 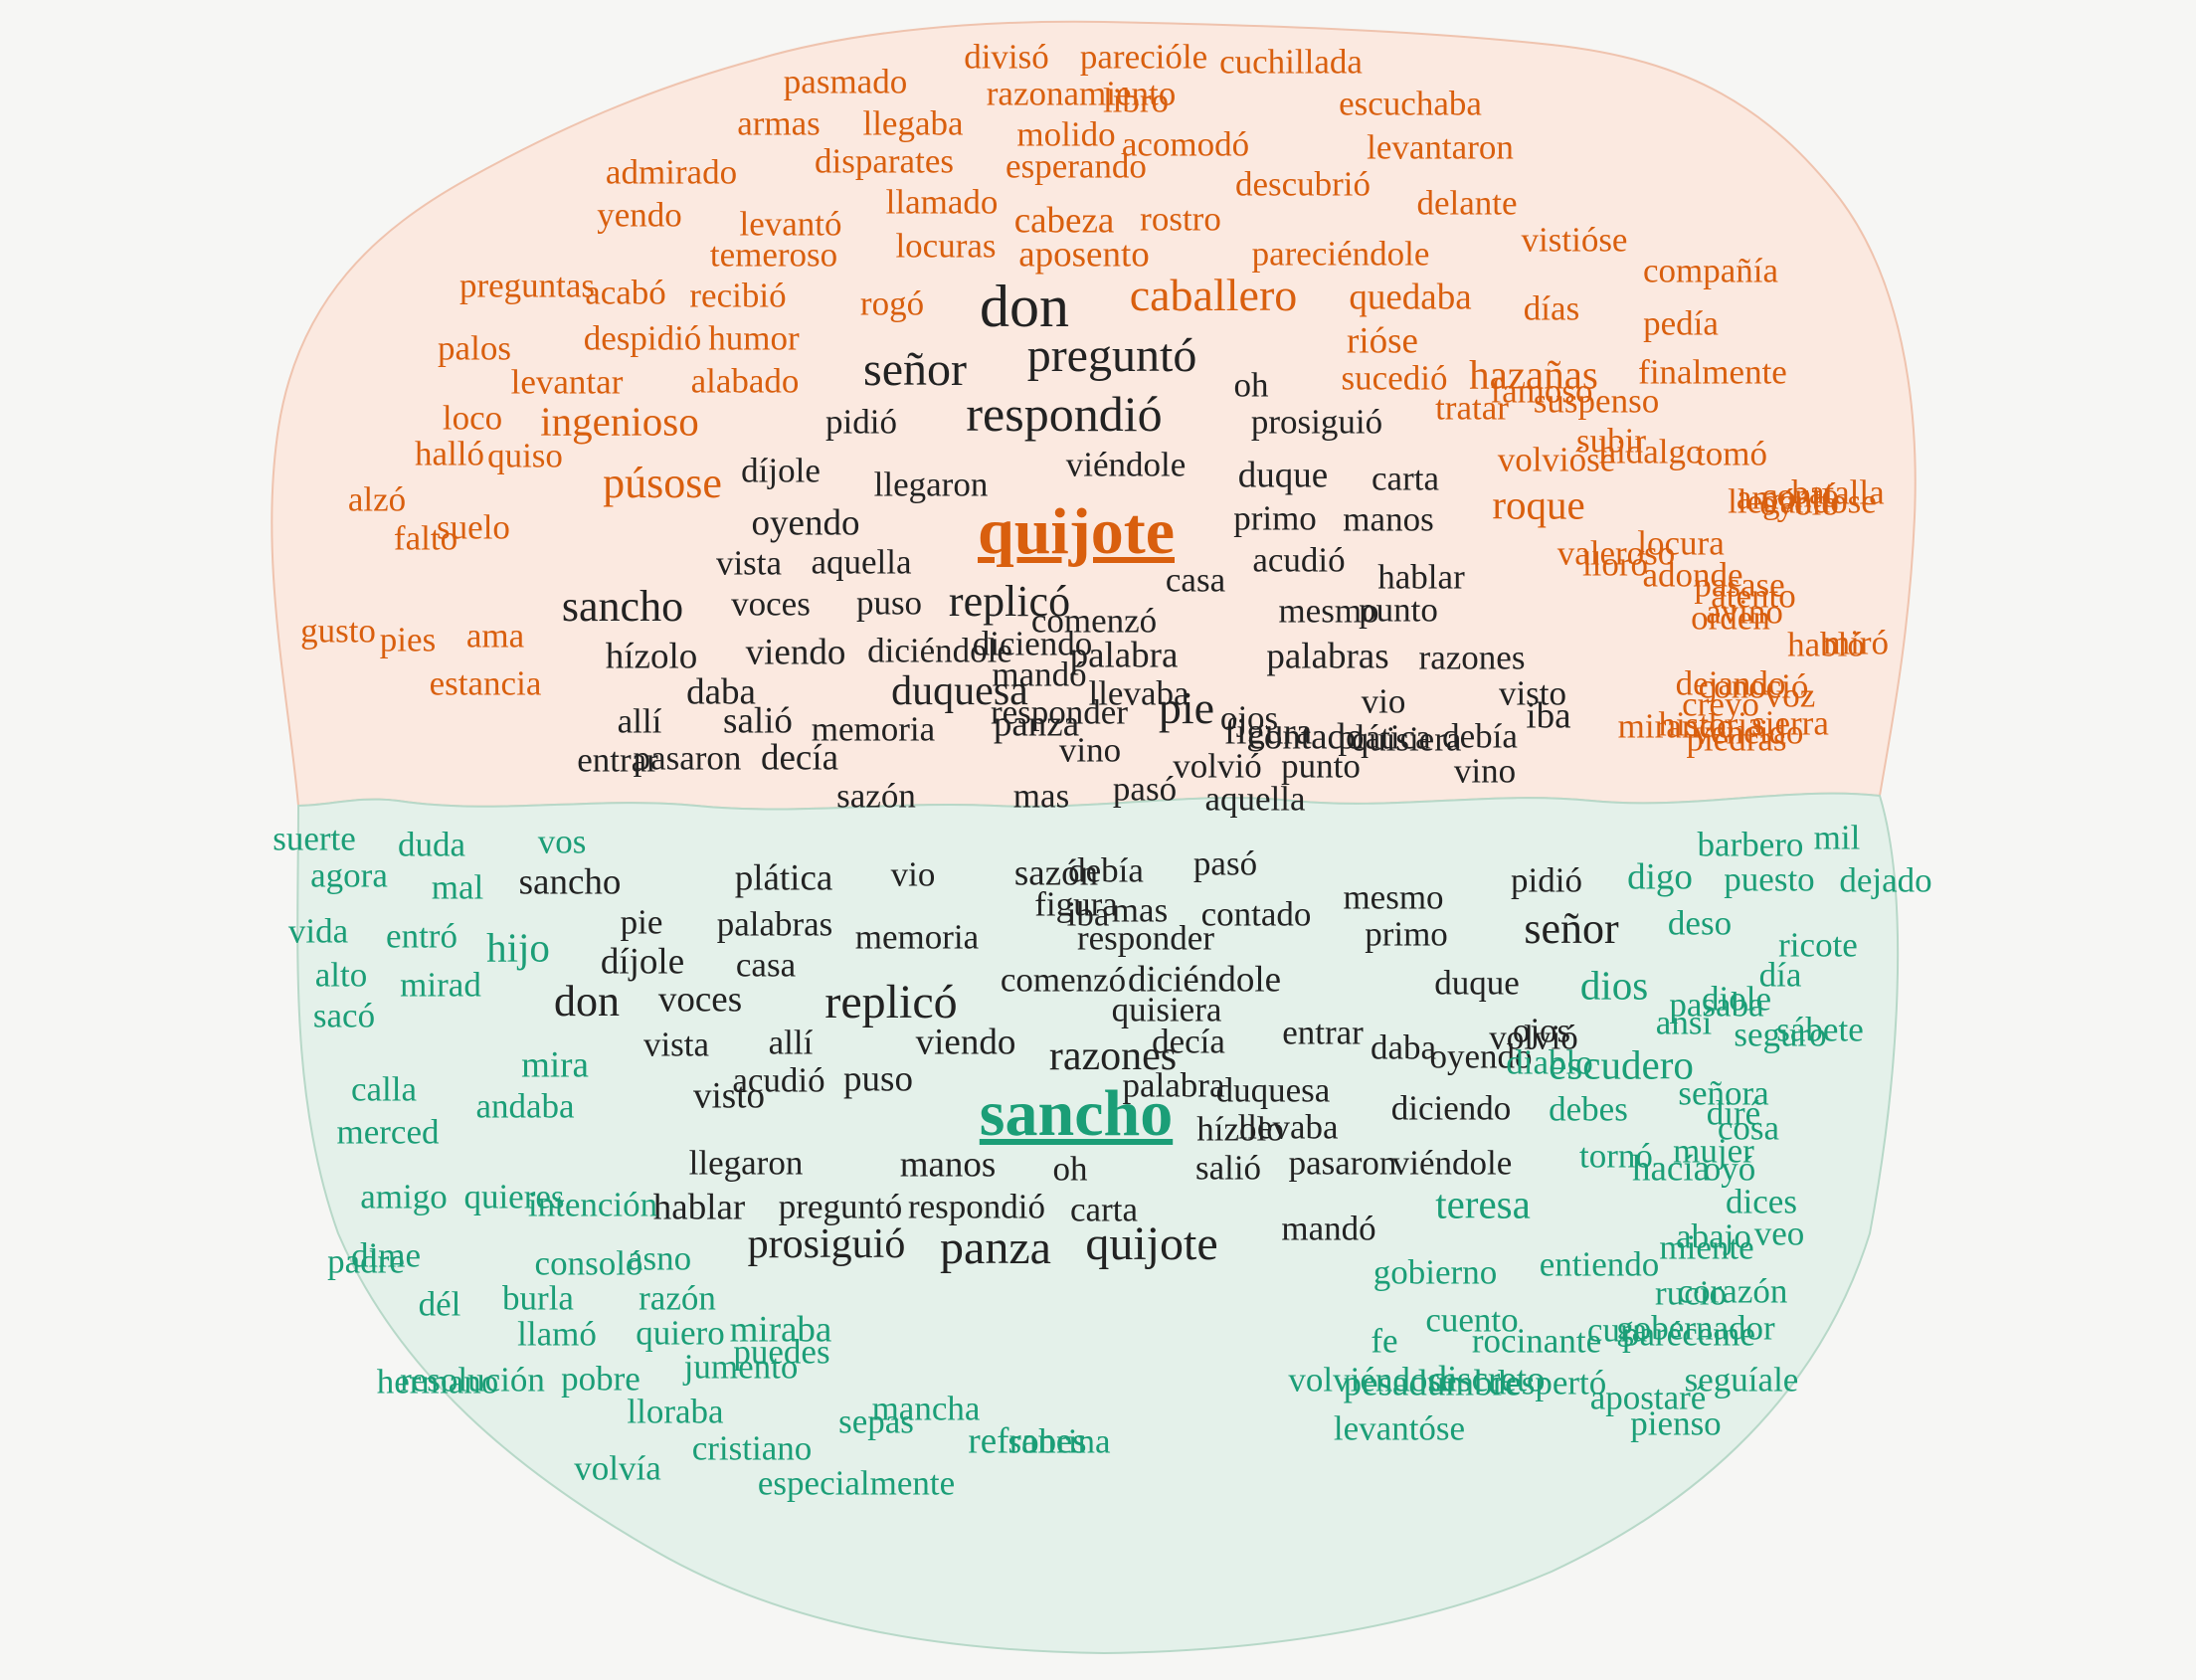 What do you see at coordinates (1328, 611) in the screenshot?
I see `top-shared-word: mesmo` at bounding box center [1328, 611].